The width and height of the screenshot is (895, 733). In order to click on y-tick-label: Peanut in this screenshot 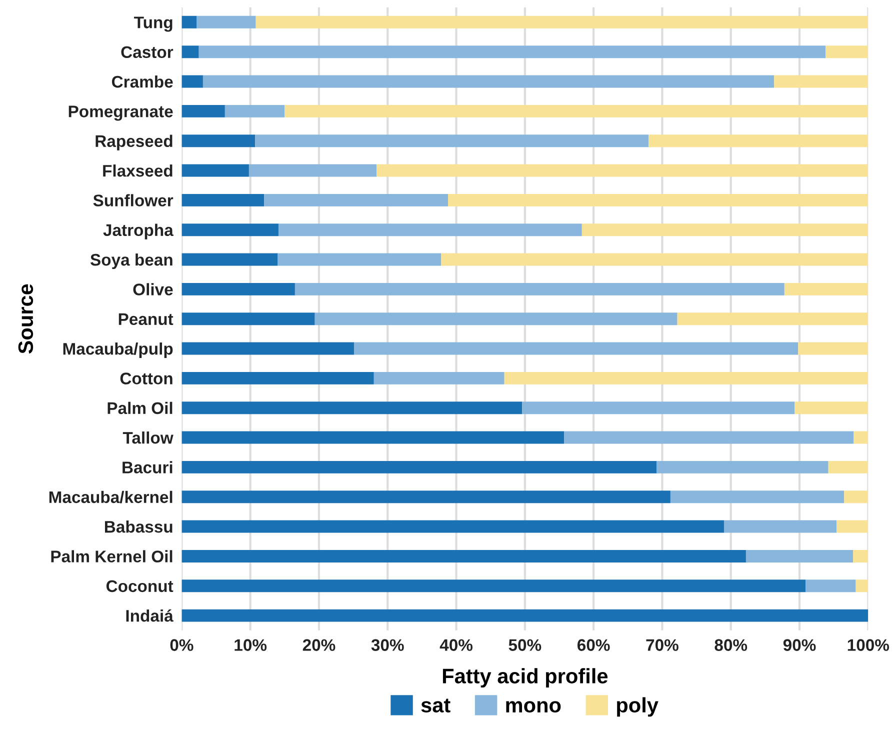, I will do `click(146, 319)`.